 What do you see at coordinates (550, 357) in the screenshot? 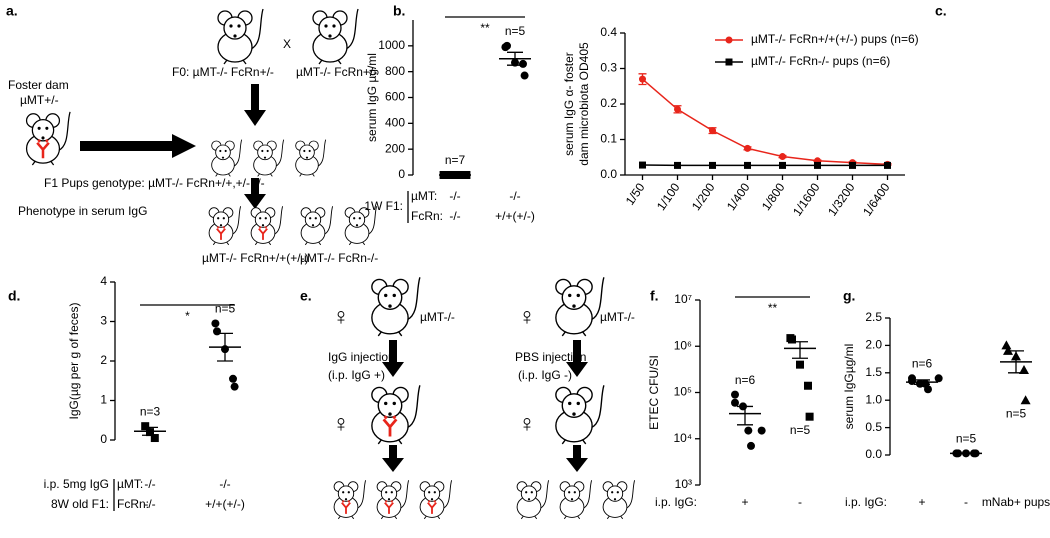
I see `injection-label: PBS injection` at bounding box center [550, 357].